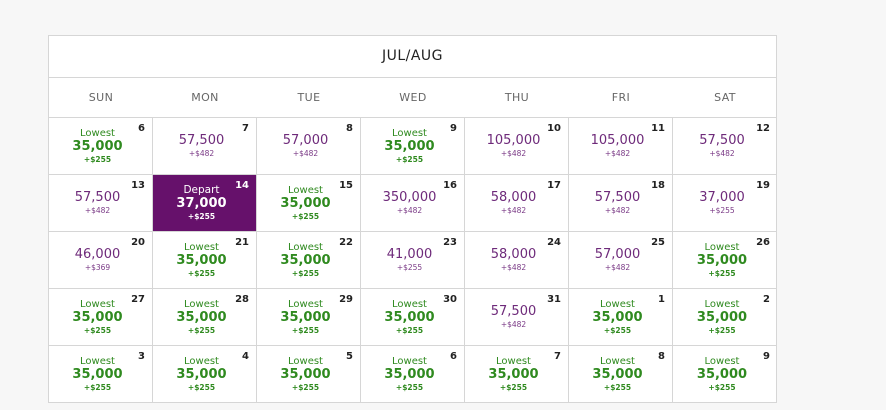  What do you see at coordinates (513, 140) in the screenshot?
I see `miles-price: 105,000` at bounding box center [513, 140].